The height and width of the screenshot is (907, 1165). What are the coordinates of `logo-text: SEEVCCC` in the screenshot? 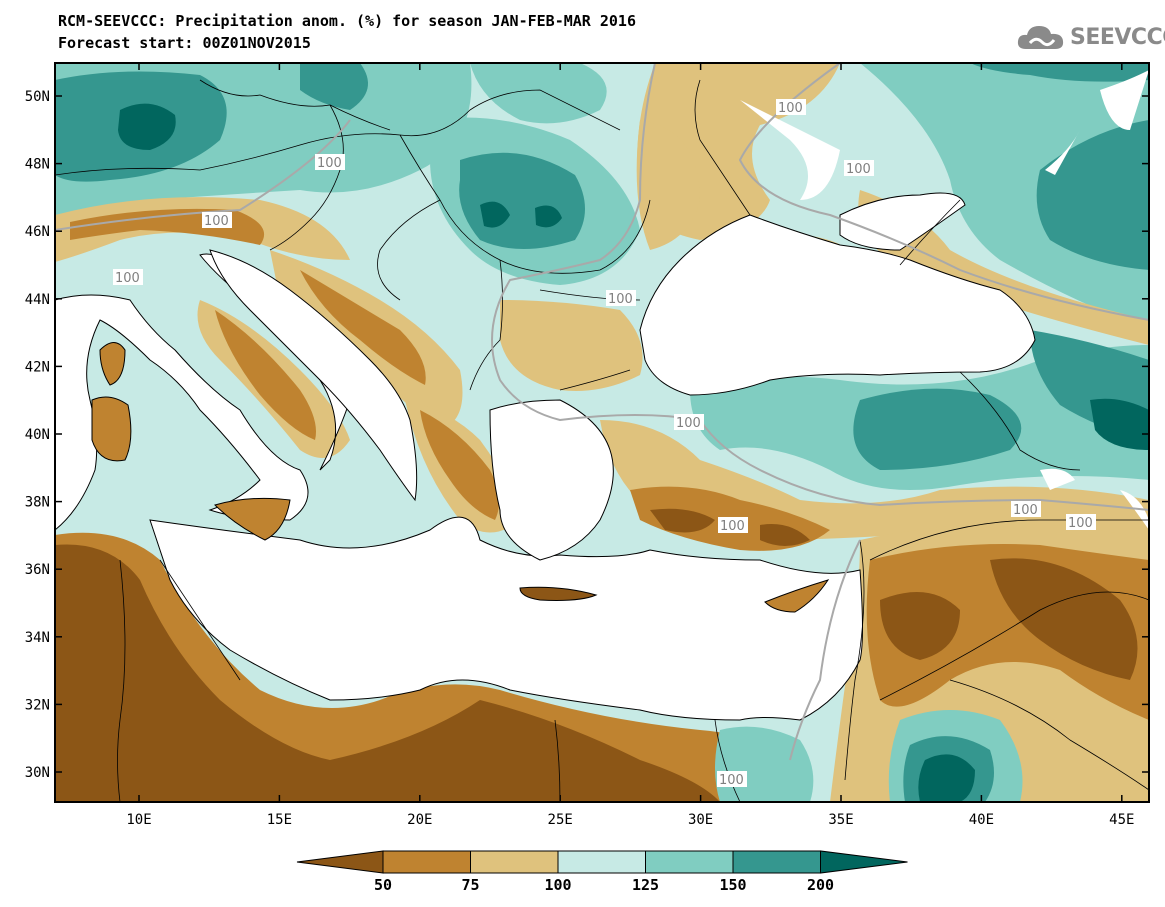 It's located at (1117, 37).